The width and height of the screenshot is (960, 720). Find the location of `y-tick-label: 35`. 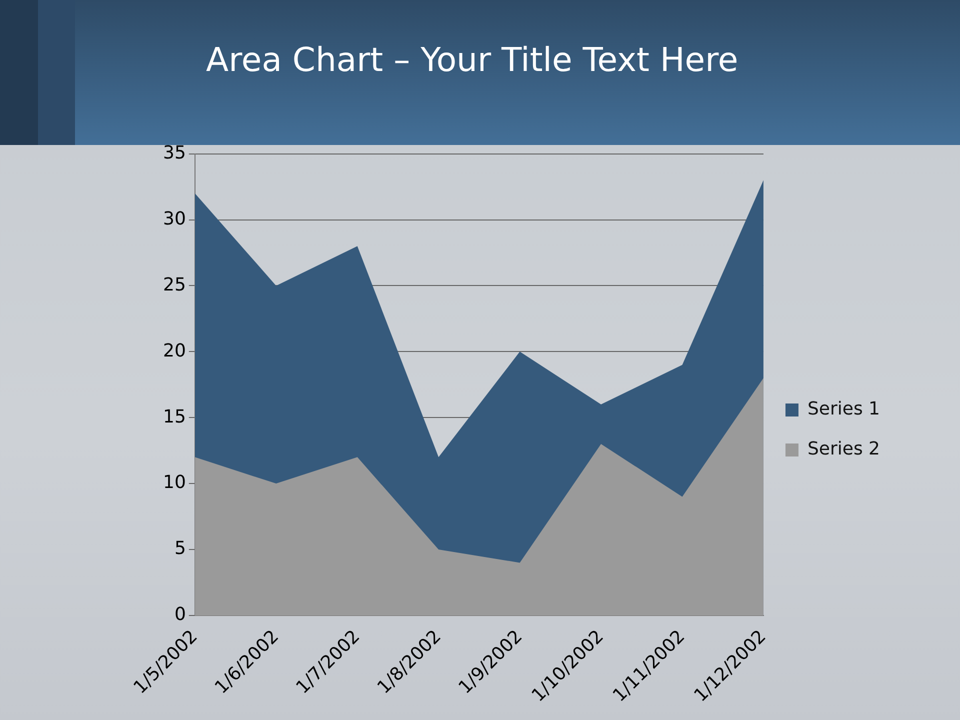

y-tick-label: 35 is located at coordinates (174, 153).